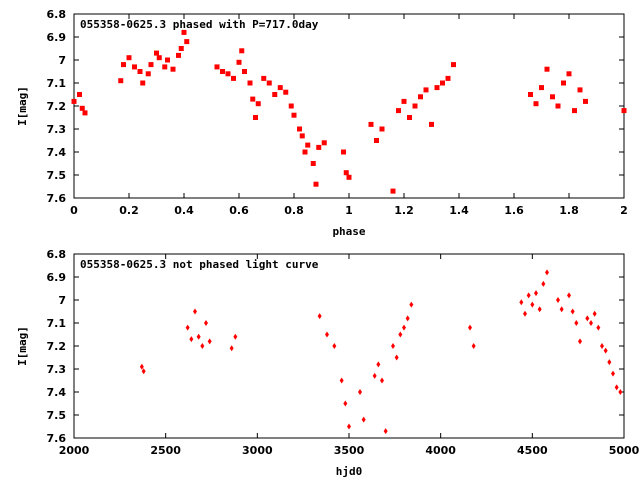  Describe the element at coordinates (22, 106) in the screenshot. I see `phased-y-axis-label: I[mag]` at that location.